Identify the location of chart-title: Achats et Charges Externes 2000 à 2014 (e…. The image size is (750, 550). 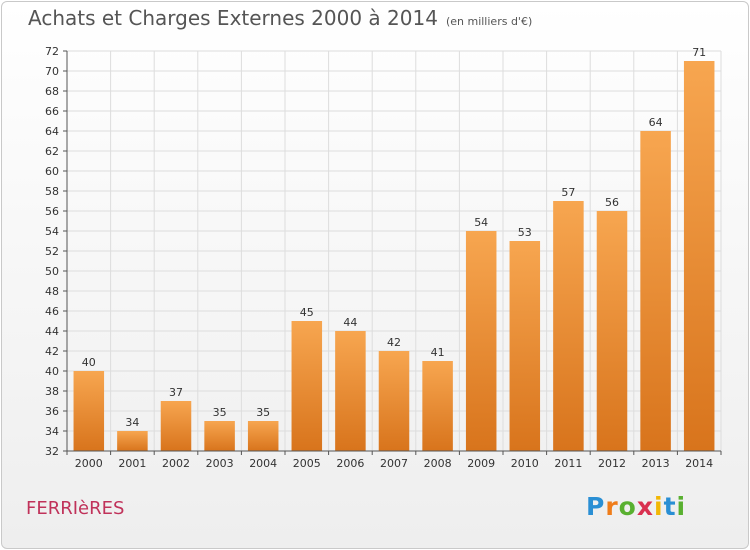
(280, 18).